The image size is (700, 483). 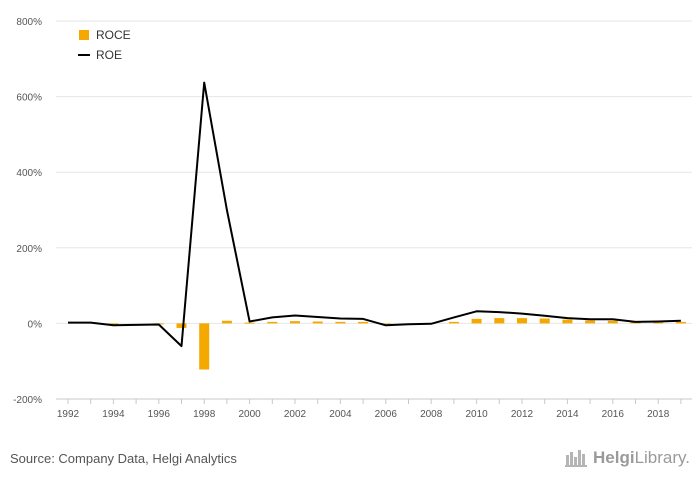 I want to click on x-tick-label: 2016, so click(x=613, y=414).